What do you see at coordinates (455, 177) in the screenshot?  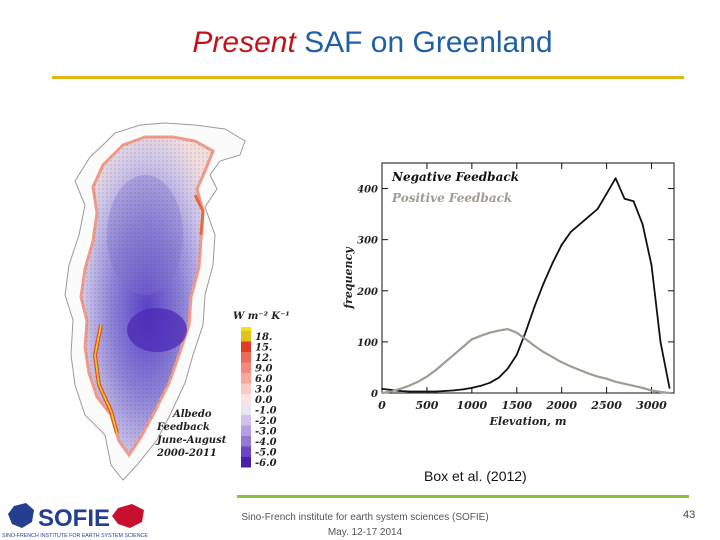 I see `legend-entry: Negative Feedback` at bounding box center [455, 177].